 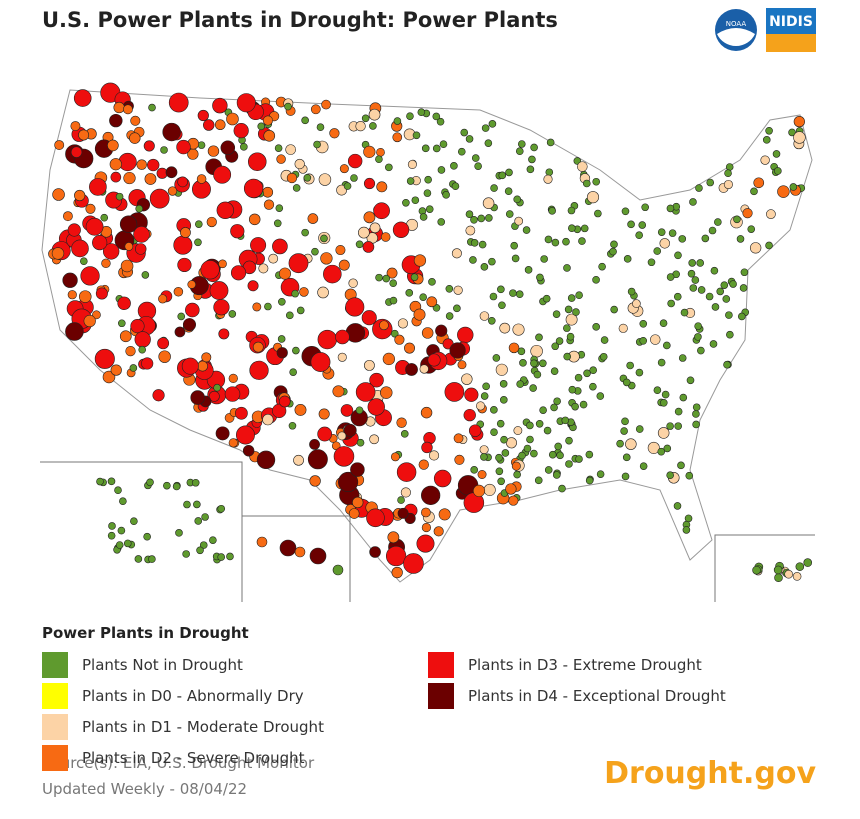 I want to click on legend-item: Plants in D3 - Extreme Drought, so click(x=565, y=665).